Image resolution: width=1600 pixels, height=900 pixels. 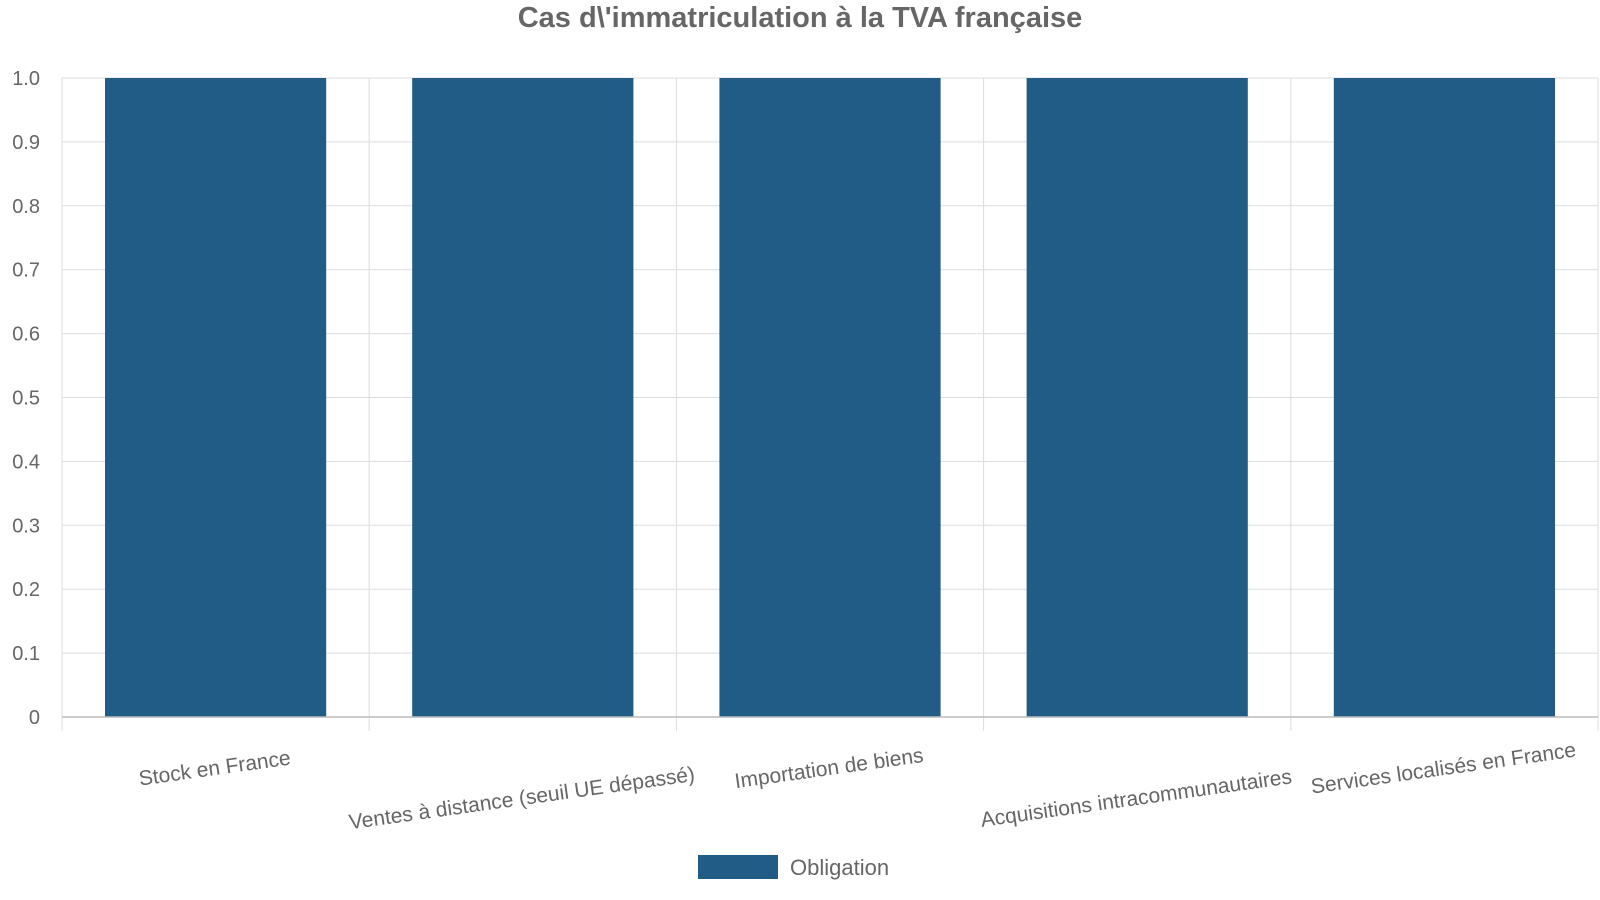 I want to click on y-tick-label: 0.2, so click(x=26, y=590).